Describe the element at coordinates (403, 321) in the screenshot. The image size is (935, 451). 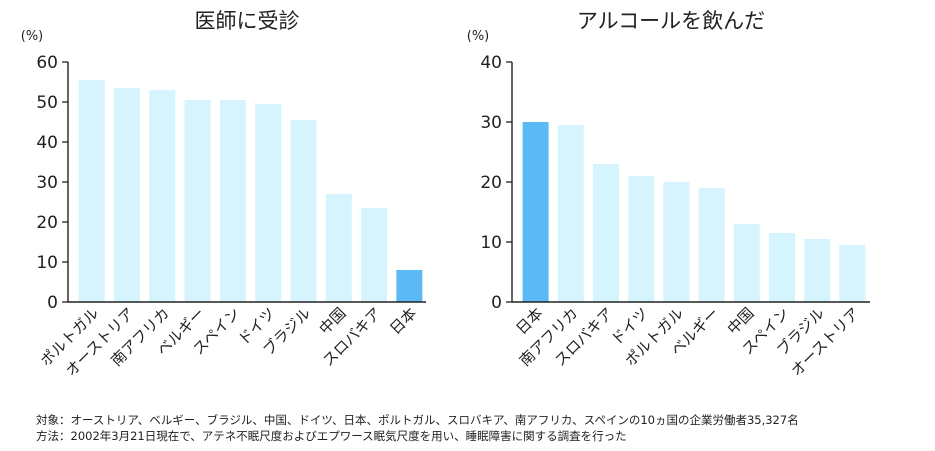
I see `chart1-category-label: 日本` at that location.